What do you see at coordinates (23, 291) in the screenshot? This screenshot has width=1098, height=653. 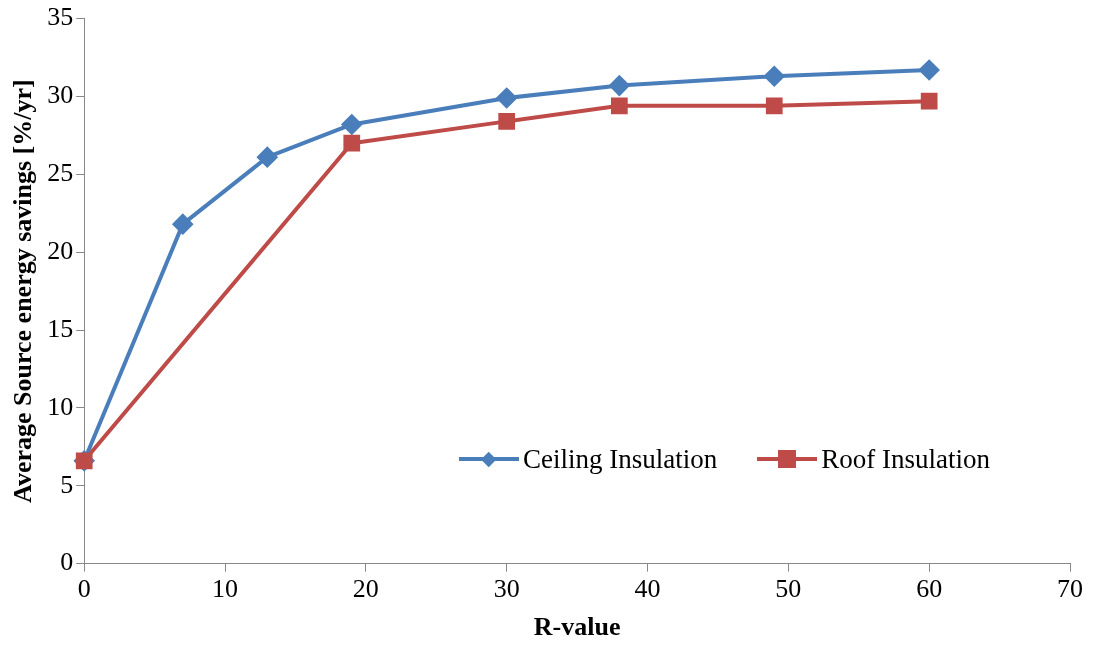 I see `y-axis-title: Average Source energy savings [%/yr]` at bounding box center [23, 291].